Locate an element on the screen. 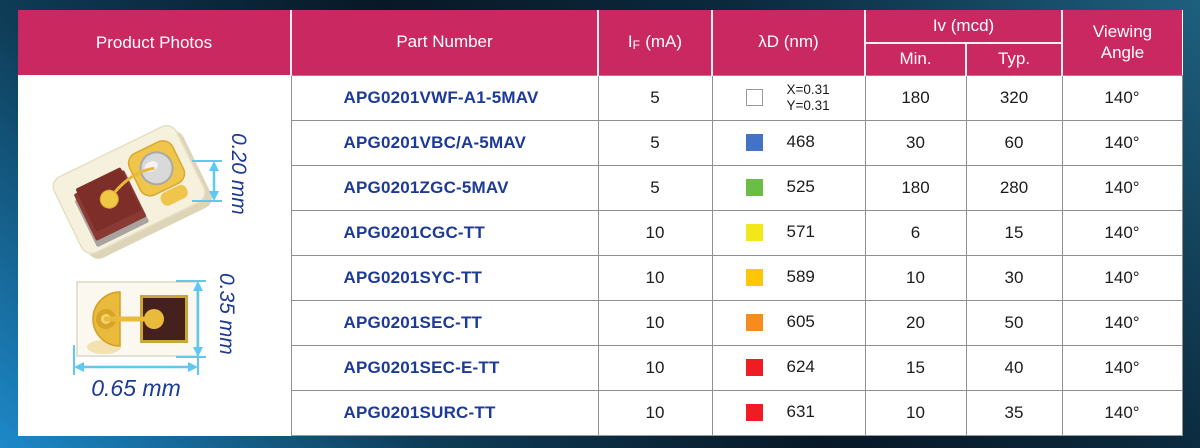  wavelength-value: 624 is located at coordinates (800, 367).